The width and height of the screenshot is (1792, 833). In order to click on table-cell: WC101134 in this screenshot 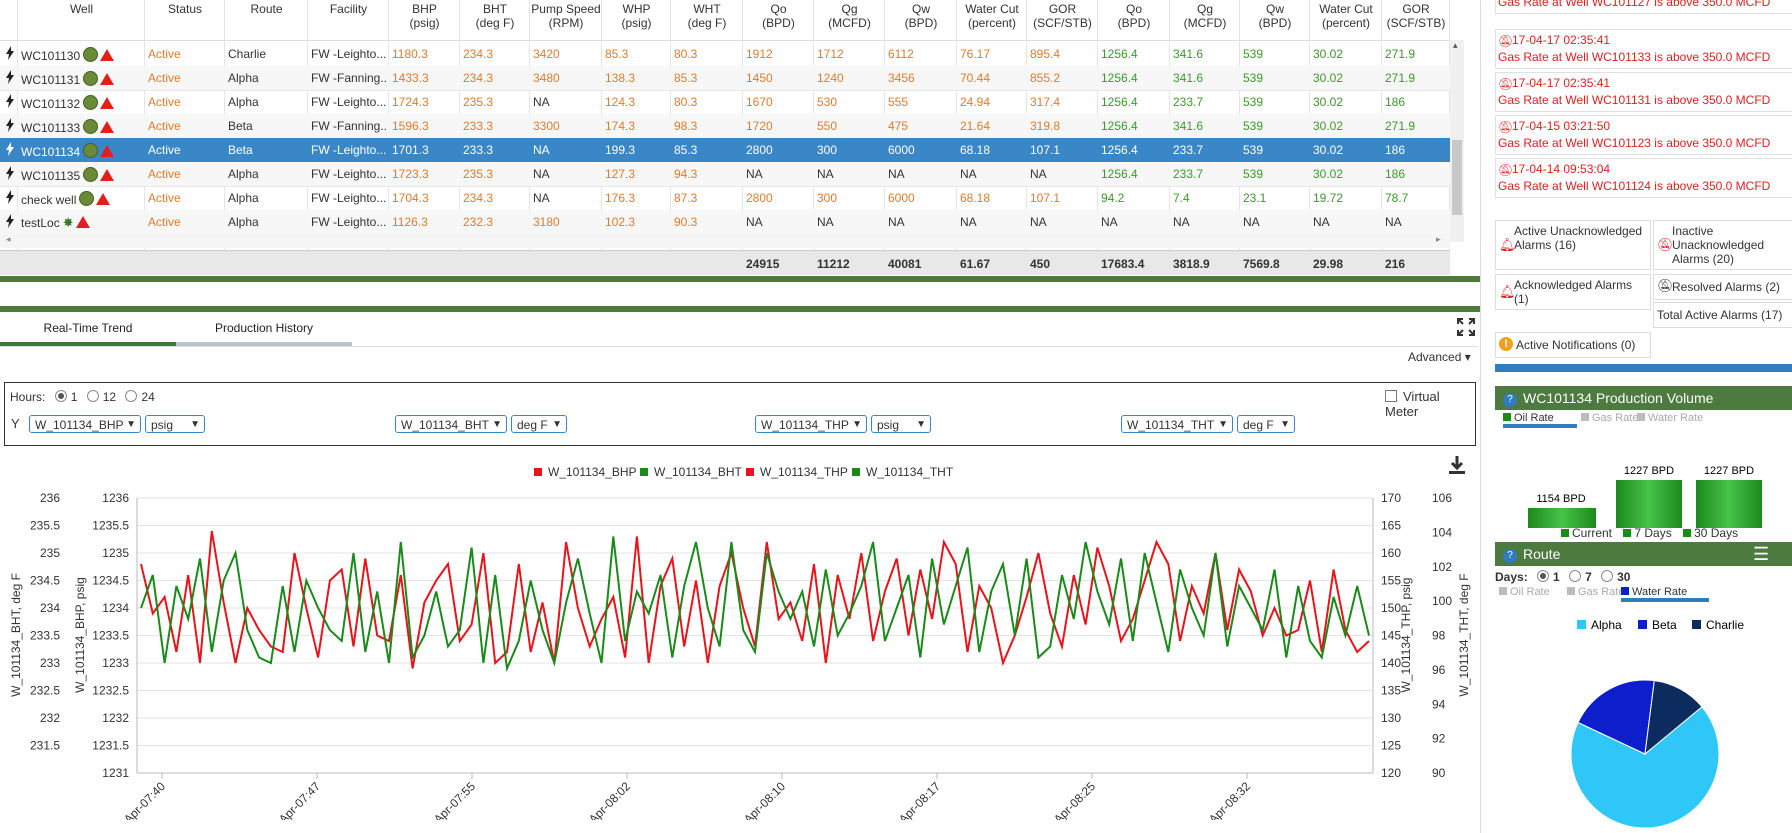, I will do `click(82, 151)`.